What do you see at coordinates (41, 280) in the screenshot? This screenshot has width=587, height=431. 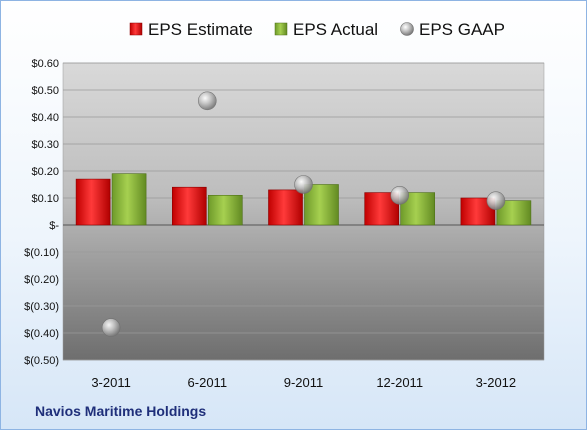 I see `y-tick-label: $(0.20)` at bounding box center [41, 280].